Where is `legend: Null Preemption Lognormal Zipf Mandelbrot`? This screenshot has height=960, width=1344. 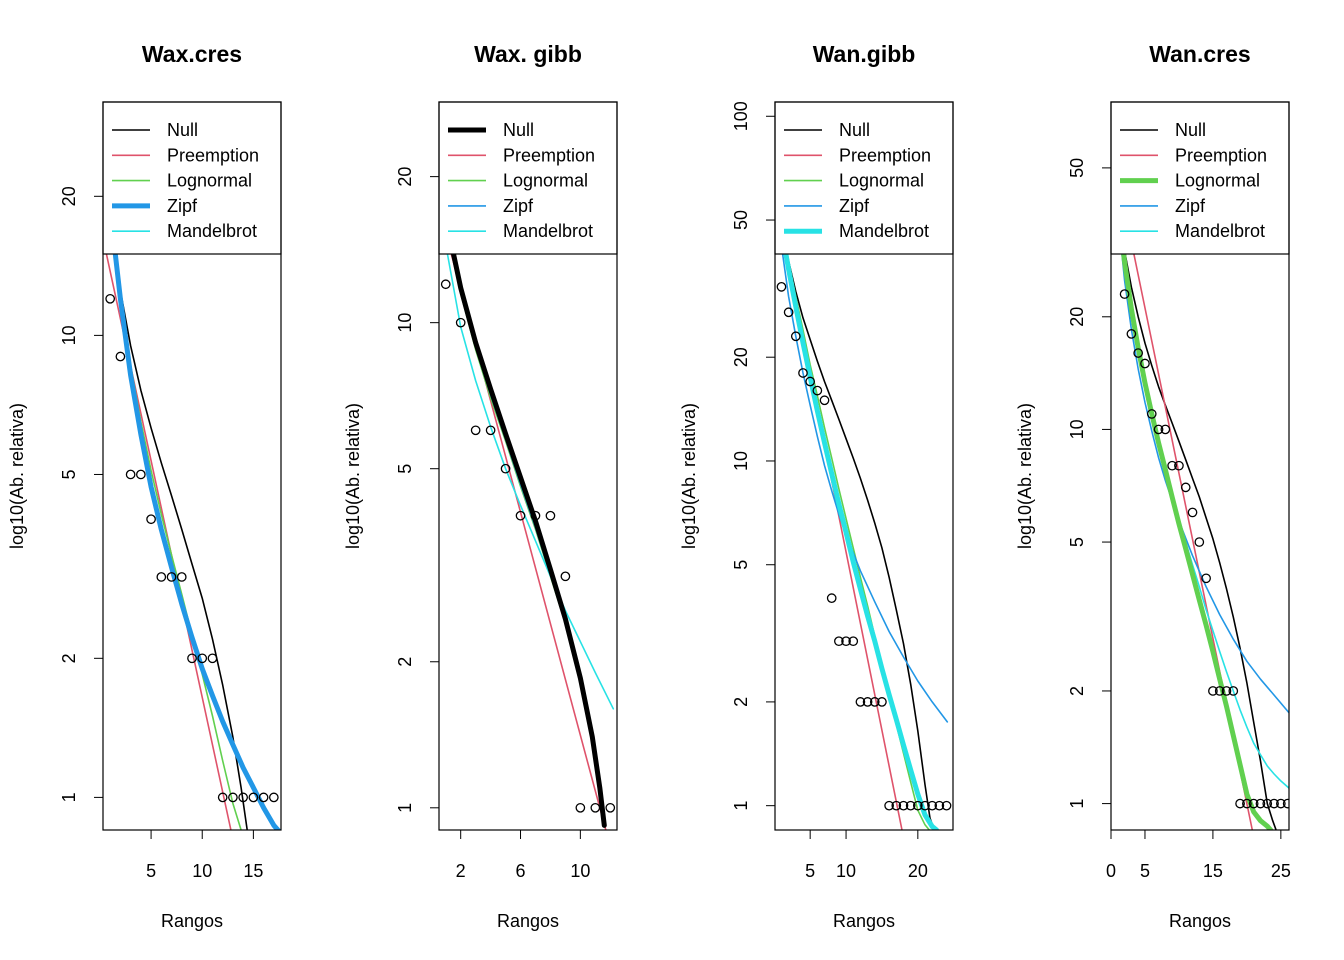 legend: Null Preemption Lognormal Zipf Mandelbrot is located at coordinates (864, 178).